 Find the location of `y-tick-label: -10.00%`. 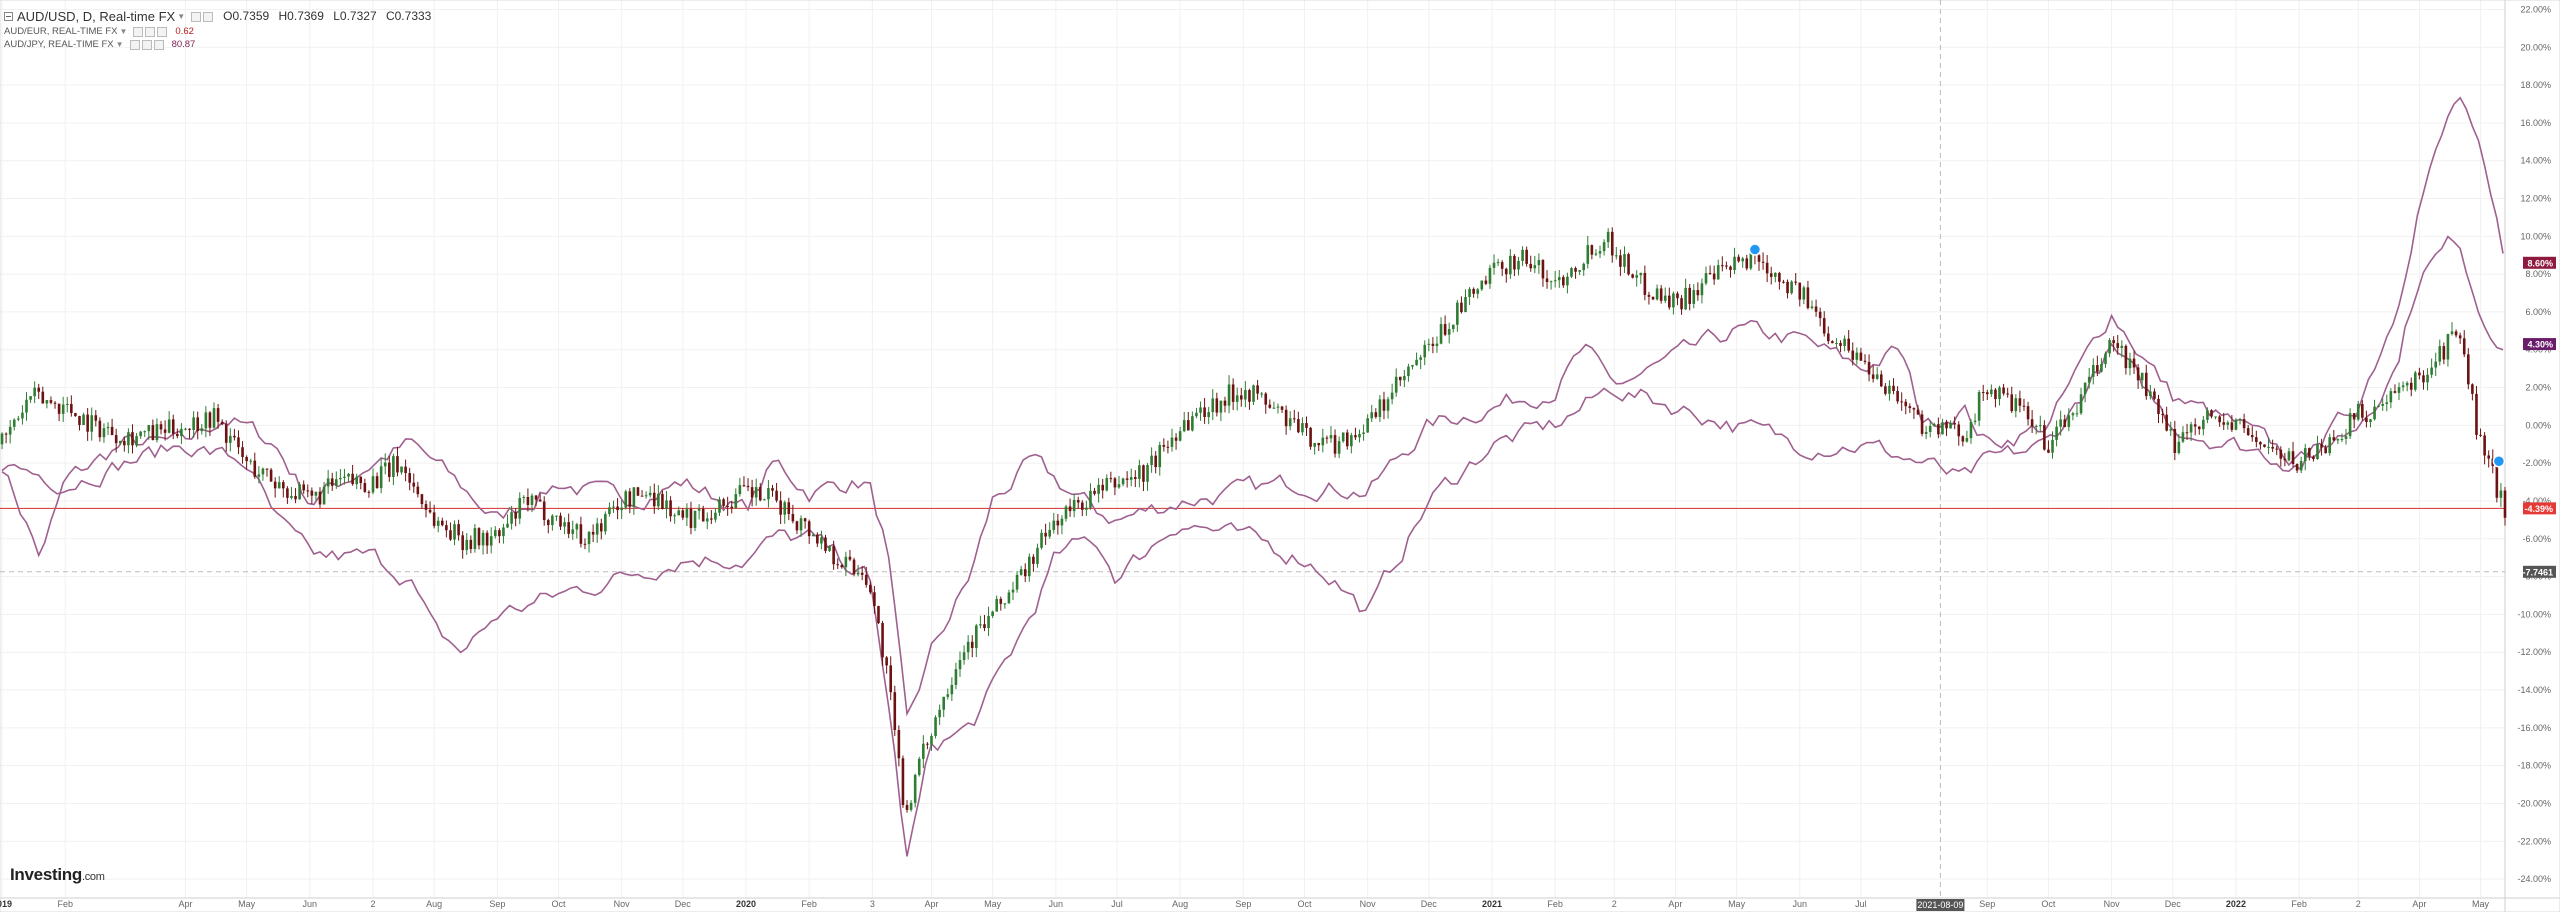

y-tick-label: -10.00% is located at coordinates (2534, 614).